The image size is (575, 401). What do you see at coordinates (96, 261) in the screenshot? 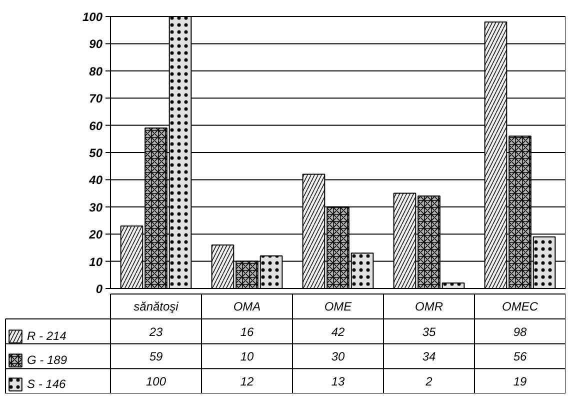
I see `y-tick-label: 10` at bounding box center [96, 261].